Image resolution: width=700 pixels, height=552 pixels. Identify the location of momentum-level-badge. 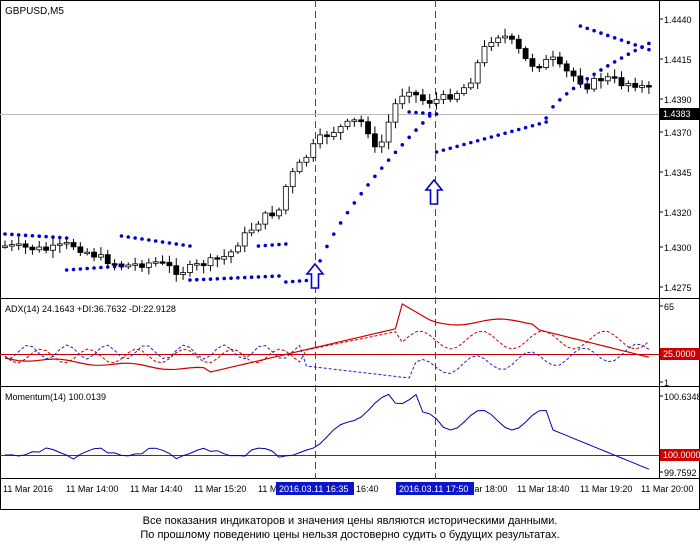
(680, 455).